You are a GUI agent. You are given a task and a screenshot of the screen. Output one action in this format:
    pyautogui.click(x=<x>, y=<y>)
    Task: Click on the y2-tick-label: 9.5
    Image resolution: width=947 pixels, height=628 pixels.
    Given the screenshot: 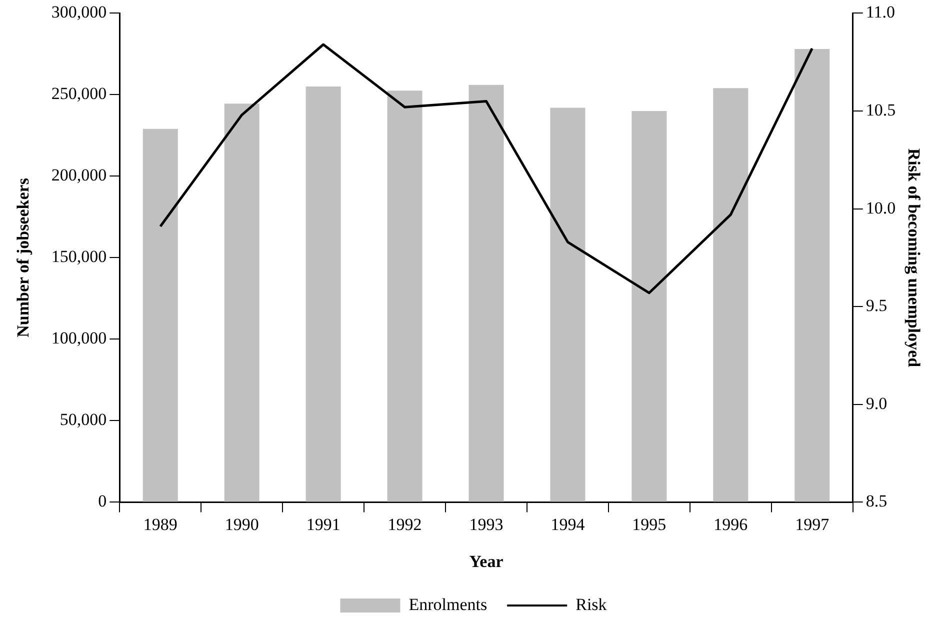 What is the action you would take?
    pyautogui.click(x=877, y=306)
    